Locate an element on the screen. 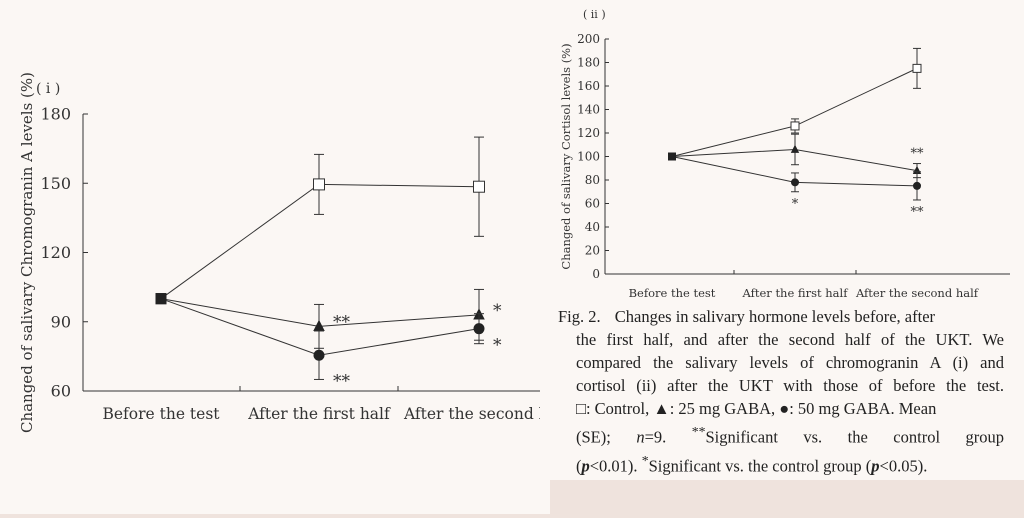 This screenshot has width=1024, height=518. p-value-1: <0.01). is located at coordinates (613, 465).